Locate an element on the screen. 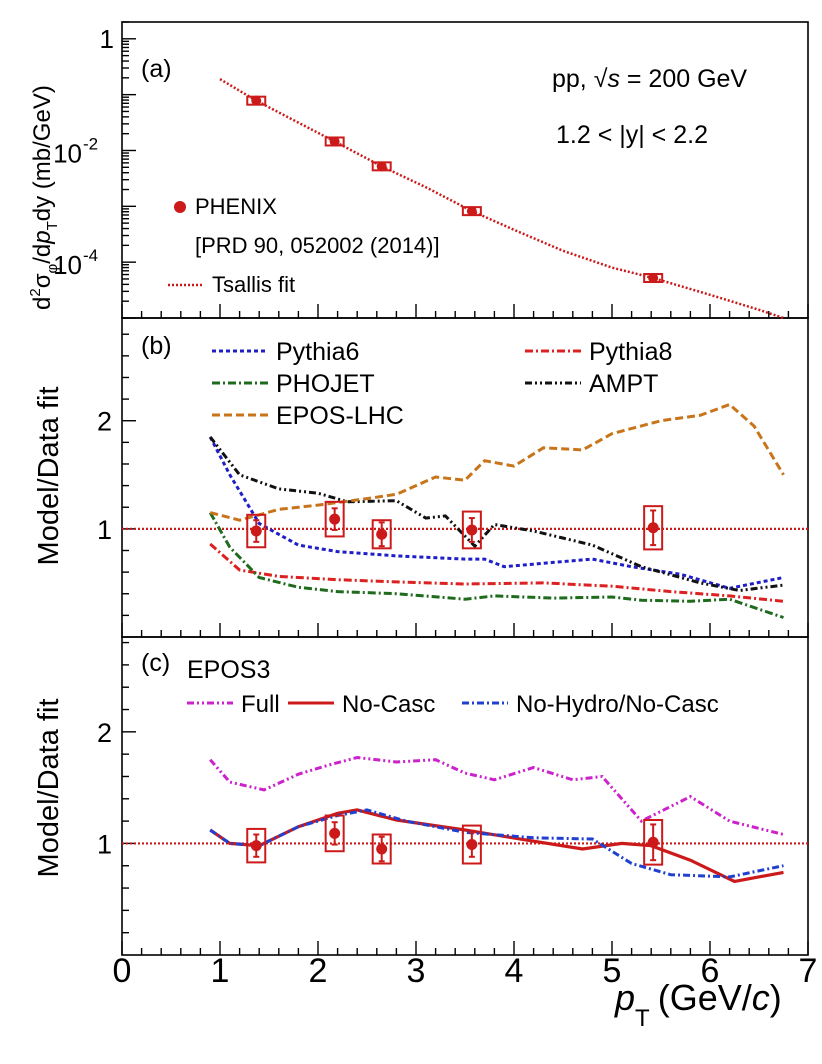 The image size is (822, 1064). panel-c-series-no-casc is located at coordinates (496, 846).